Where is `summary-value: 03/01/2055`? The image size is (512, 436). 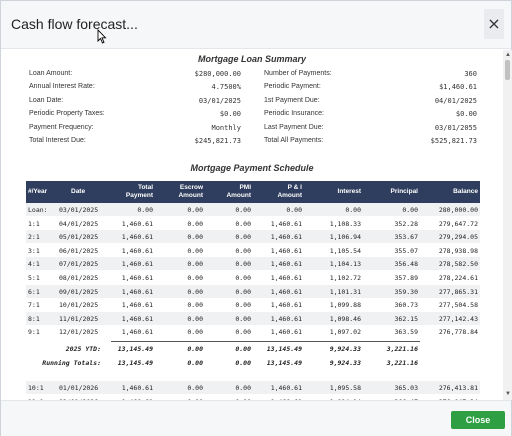 summary-value: 03/01/2055 is located at coordinates (455, 127).